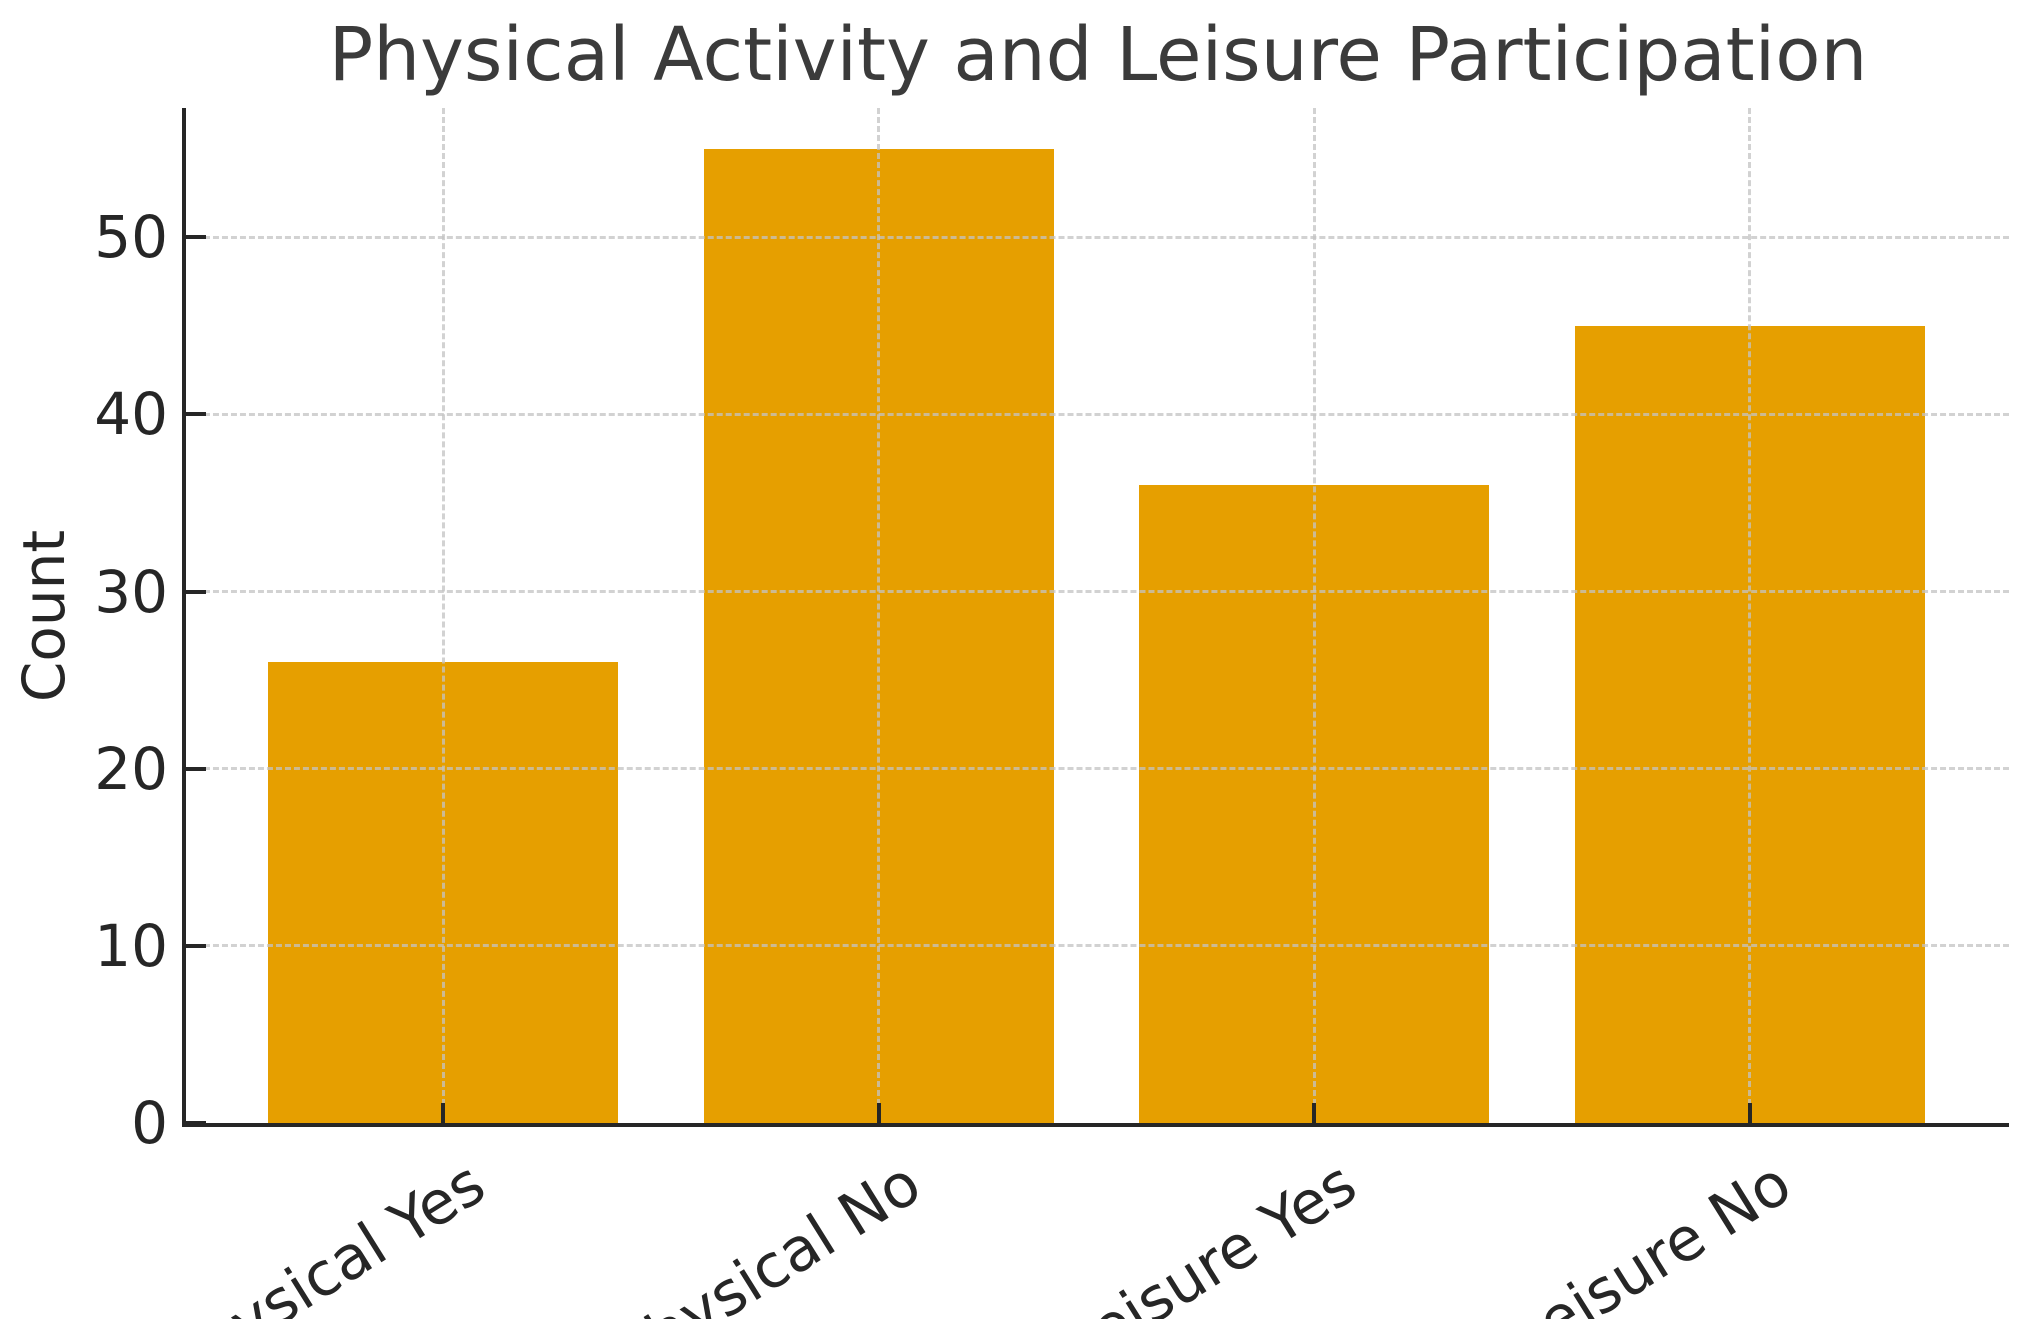 This screenshot has width=2033, height=1319. What do you see at coordinates (184, 617) in the screenshot?
I see `y-axis-spine` at bounding box center [184, 617].